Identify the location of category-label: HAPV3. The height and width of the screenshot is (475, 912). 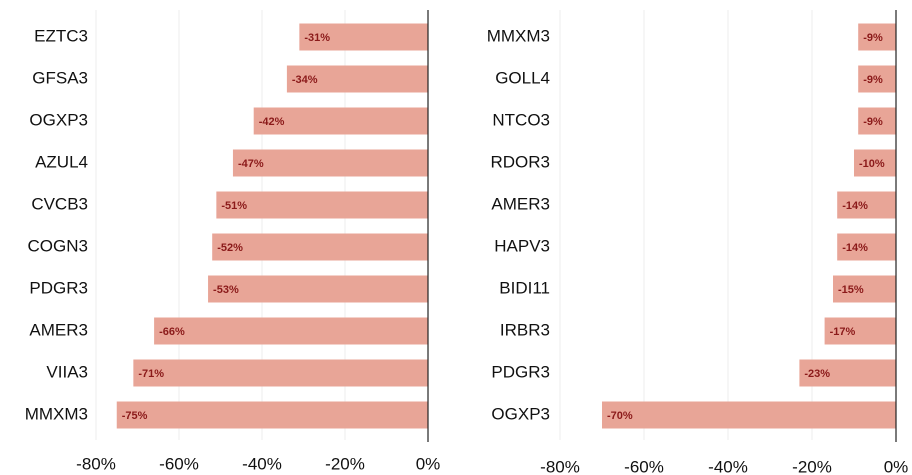
(522, 245).